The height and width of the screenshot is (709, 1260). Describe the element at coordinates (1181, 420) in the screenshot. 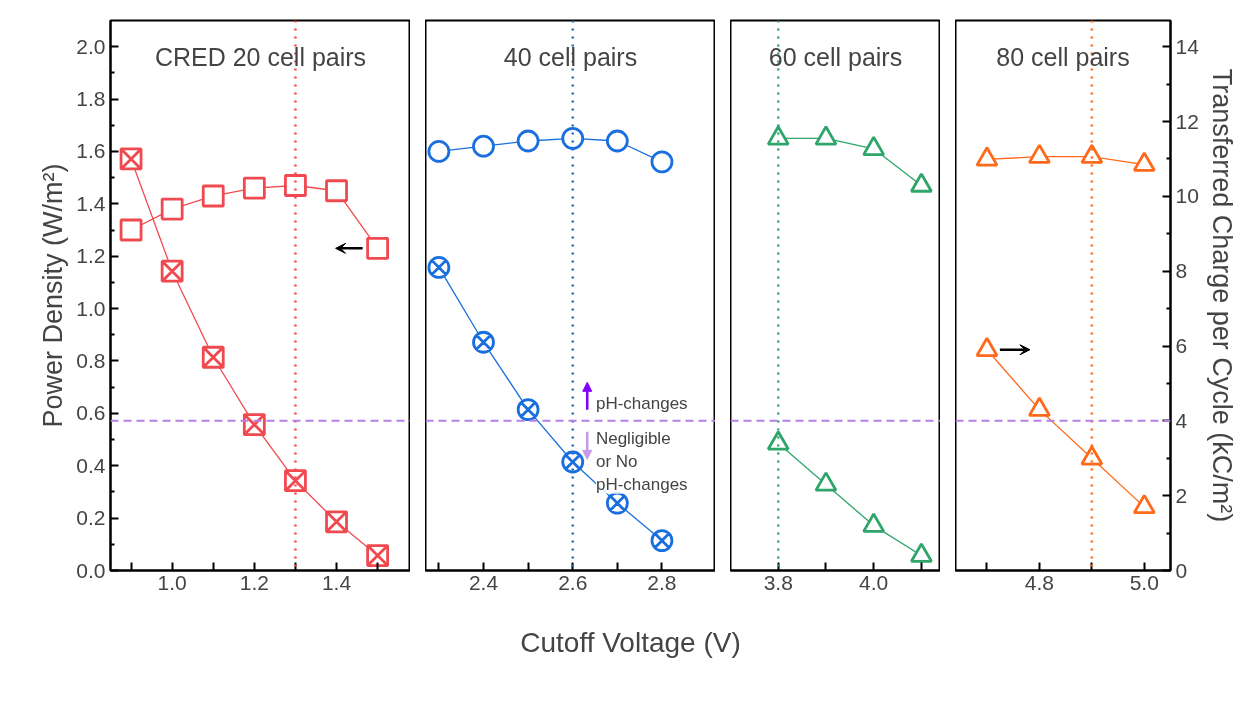

I see `y2-tick-label: 4` at that location.